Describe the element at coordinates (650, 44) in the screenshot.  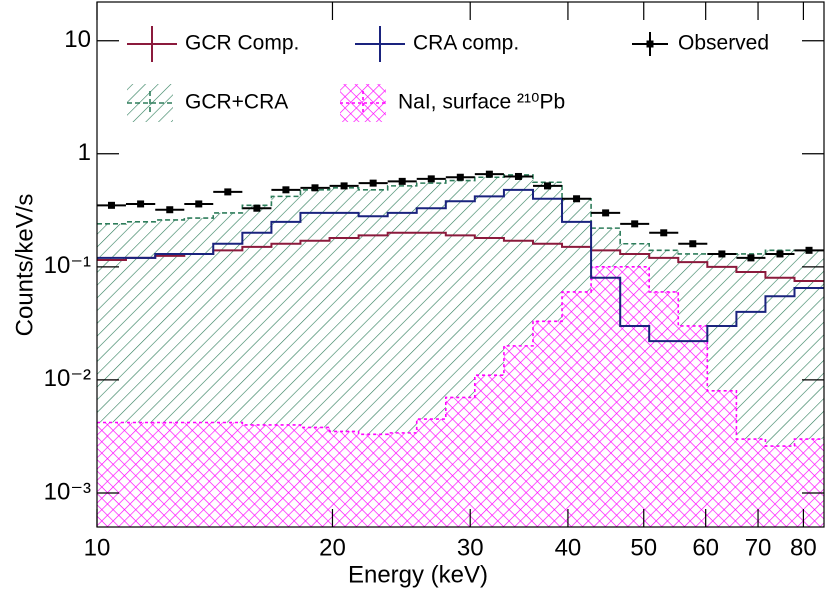
I see `legend-swatch` at that location.